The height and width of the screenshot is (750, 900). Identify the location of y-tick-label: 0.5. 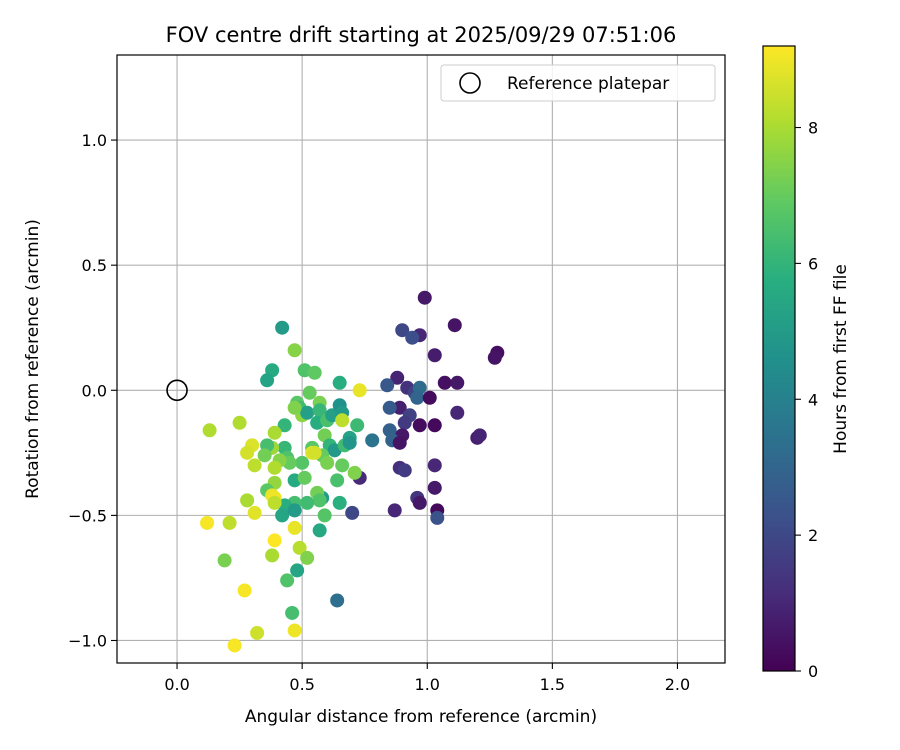
(94, 265).